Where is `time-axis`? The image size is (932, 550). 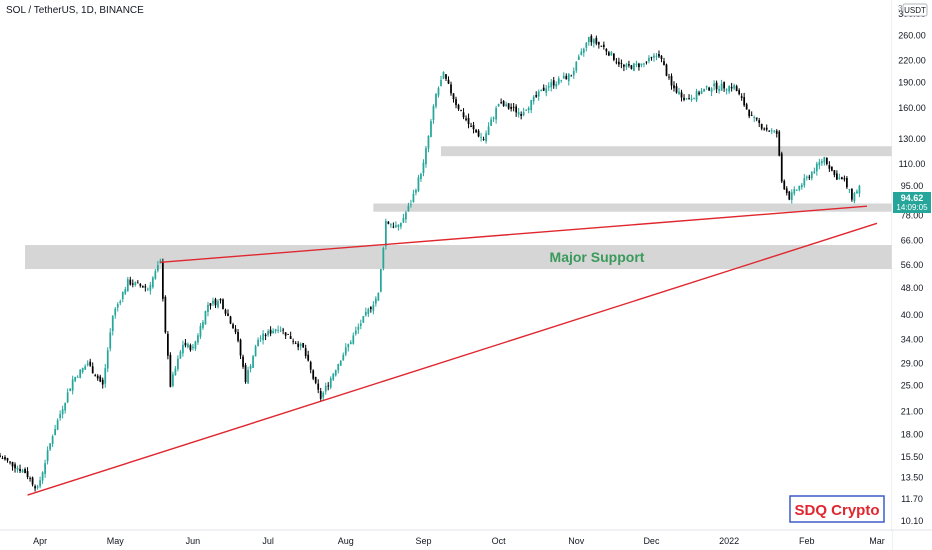
time-axis is located at coordinates (446, 540).